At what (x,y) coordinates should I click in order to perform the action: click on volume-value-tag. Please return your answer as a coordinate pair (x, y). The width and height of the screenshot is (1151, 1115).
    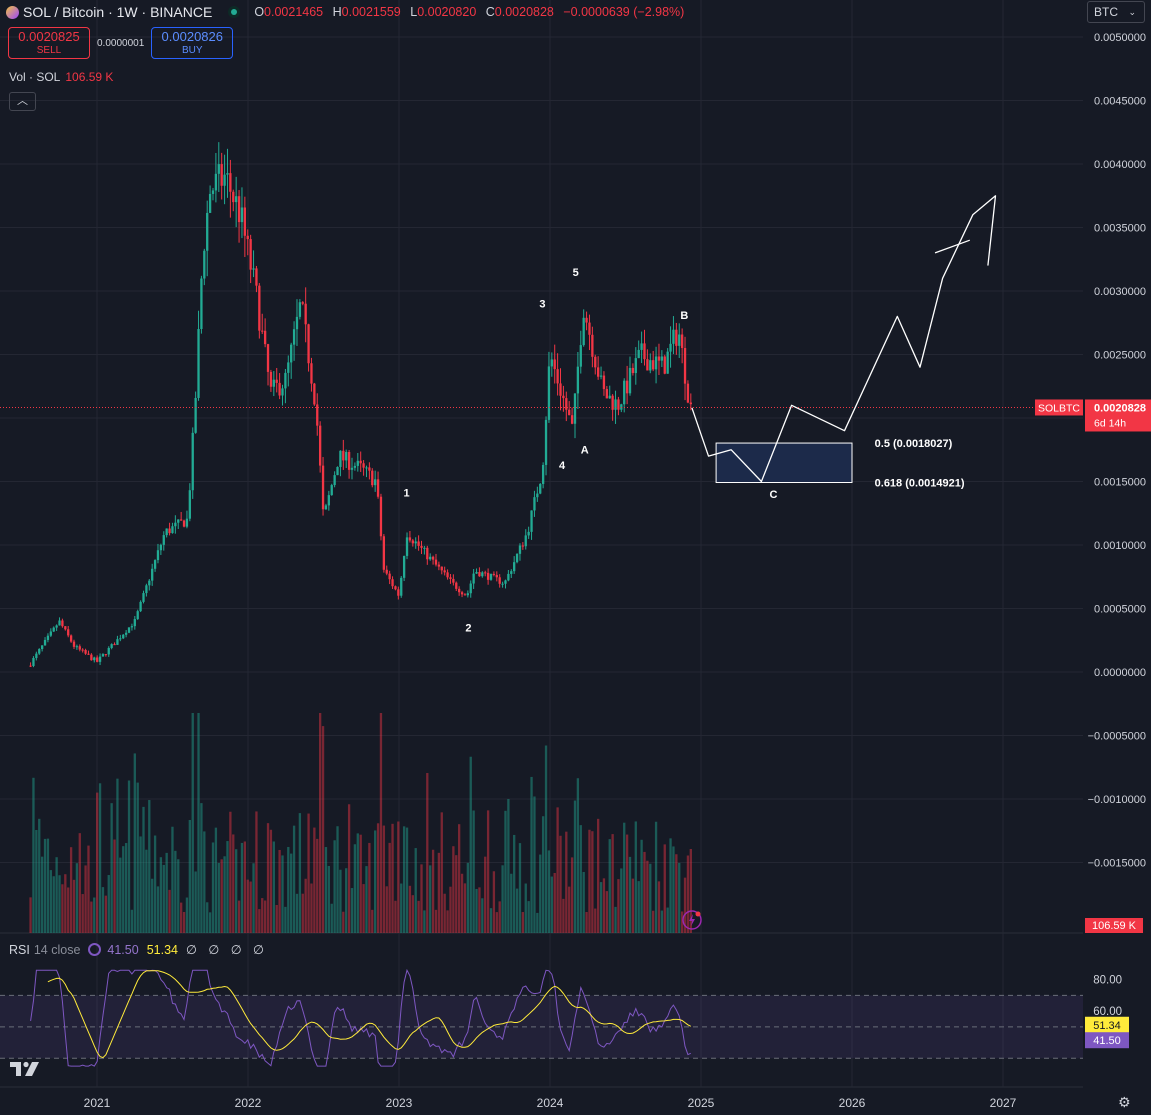
    Looking at the image, I should click on (1114, 925).